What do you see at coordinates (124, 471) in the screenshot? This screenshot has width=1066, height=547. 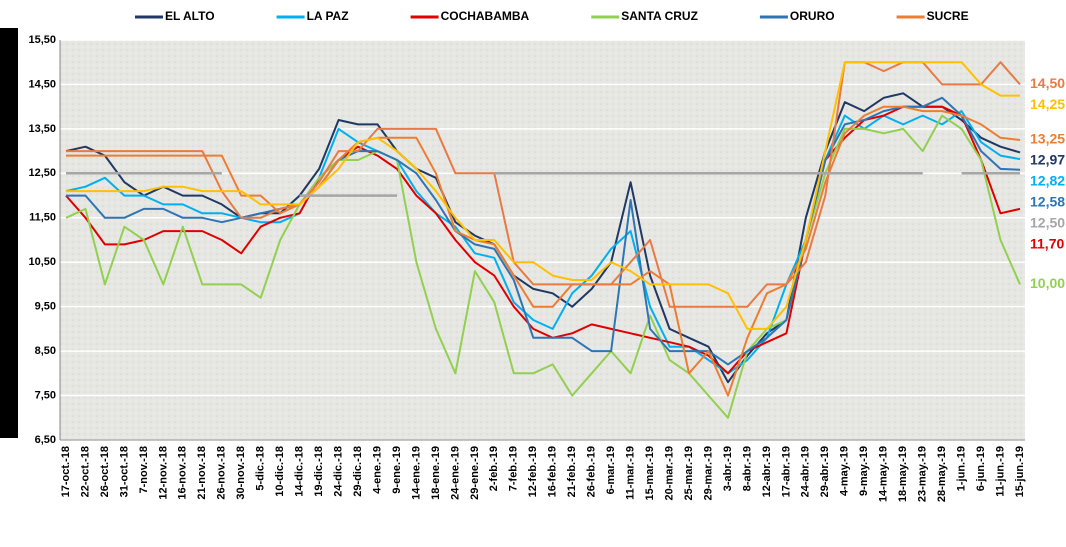 I see `x-tick-label: 31-oct.-18` at bounding box center [124, 471].